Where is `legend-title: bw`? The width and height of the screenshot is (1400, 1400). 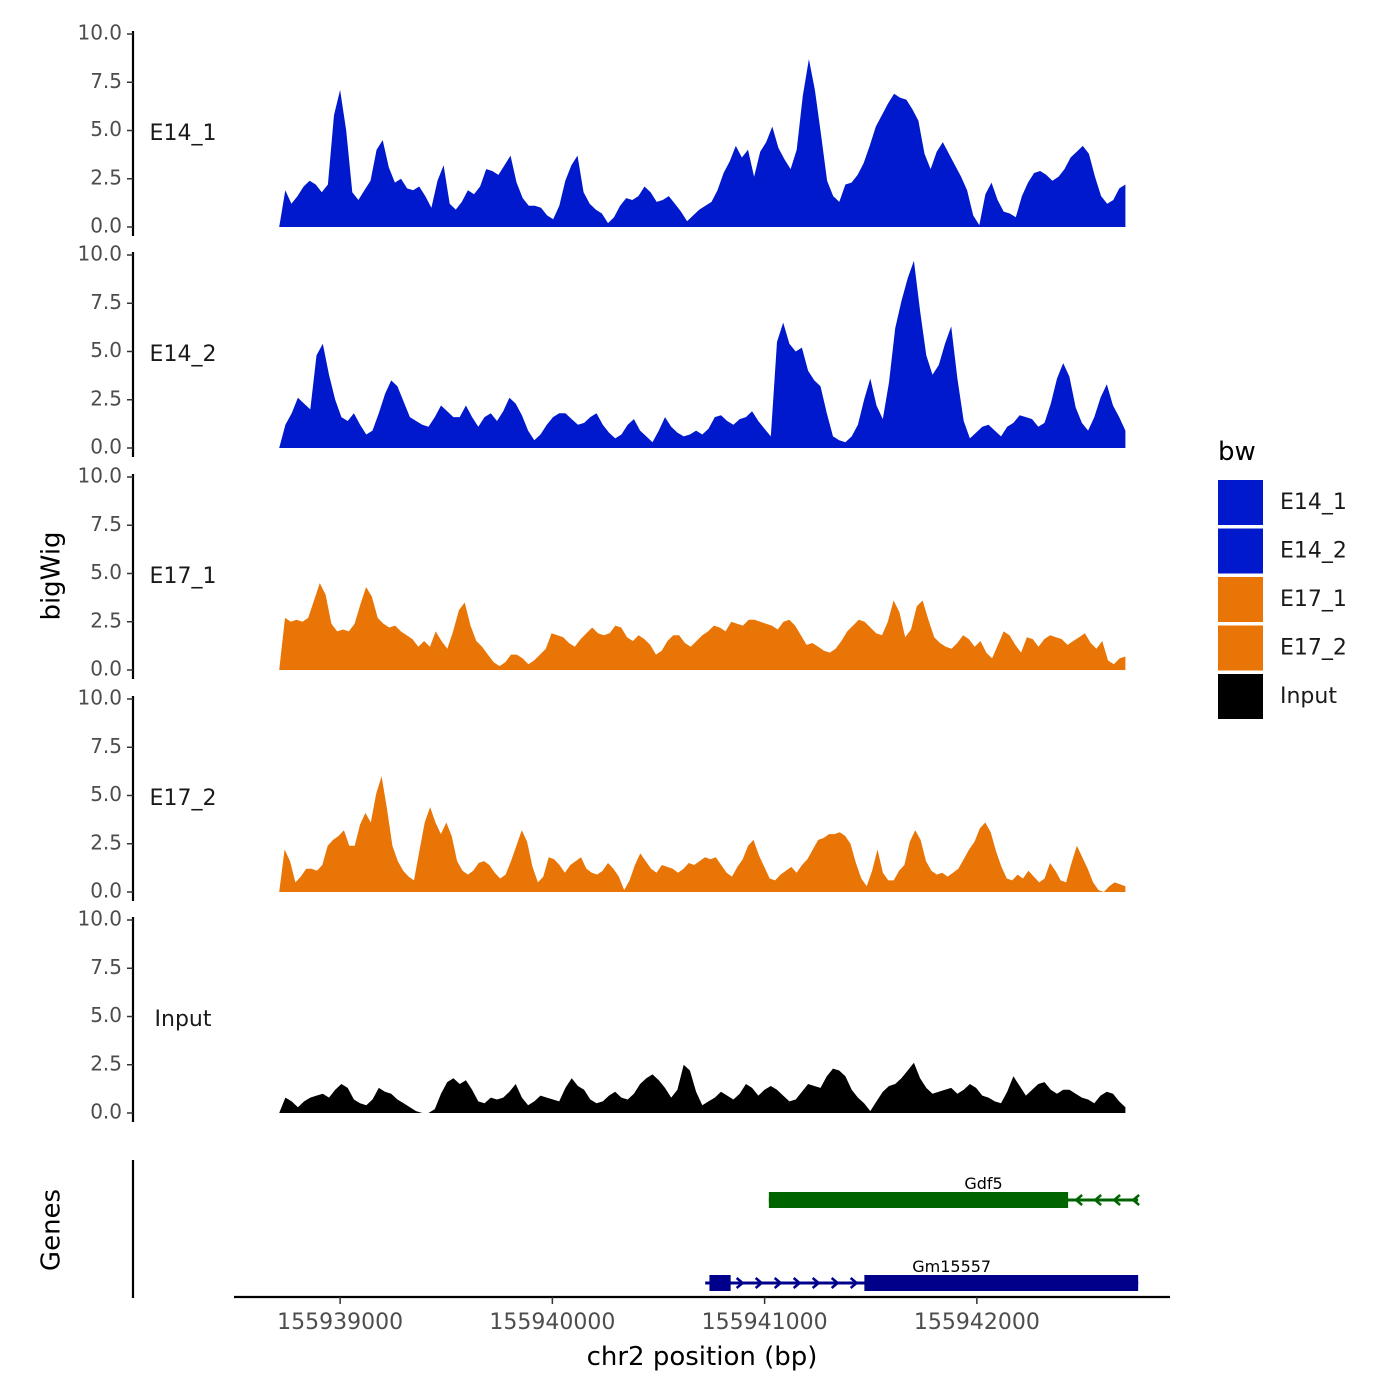 legend-title: bw is located at coordinates (1237, 452).